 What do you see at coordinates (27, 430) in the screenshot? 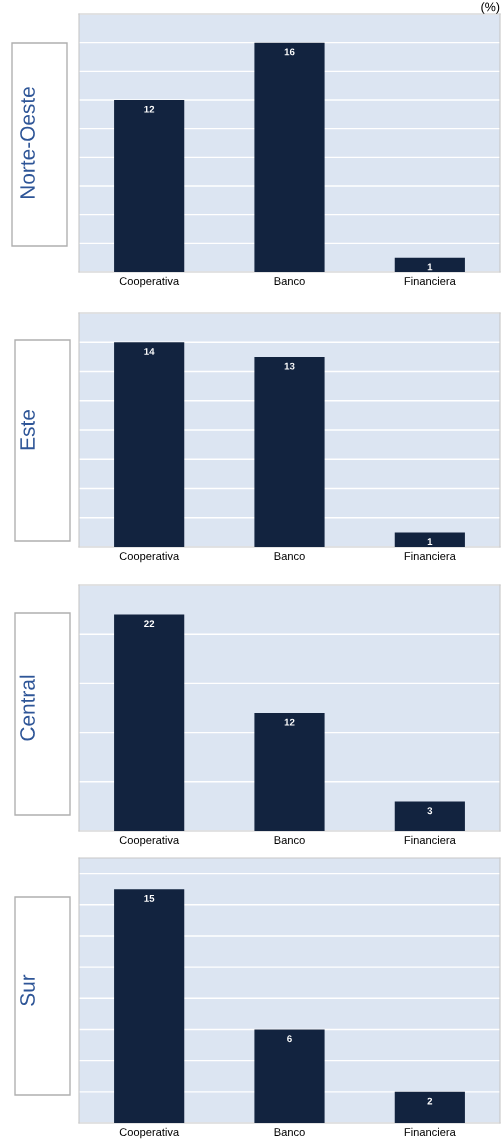
I see `y-axis-title: Este` at bounding box center [27, 430].